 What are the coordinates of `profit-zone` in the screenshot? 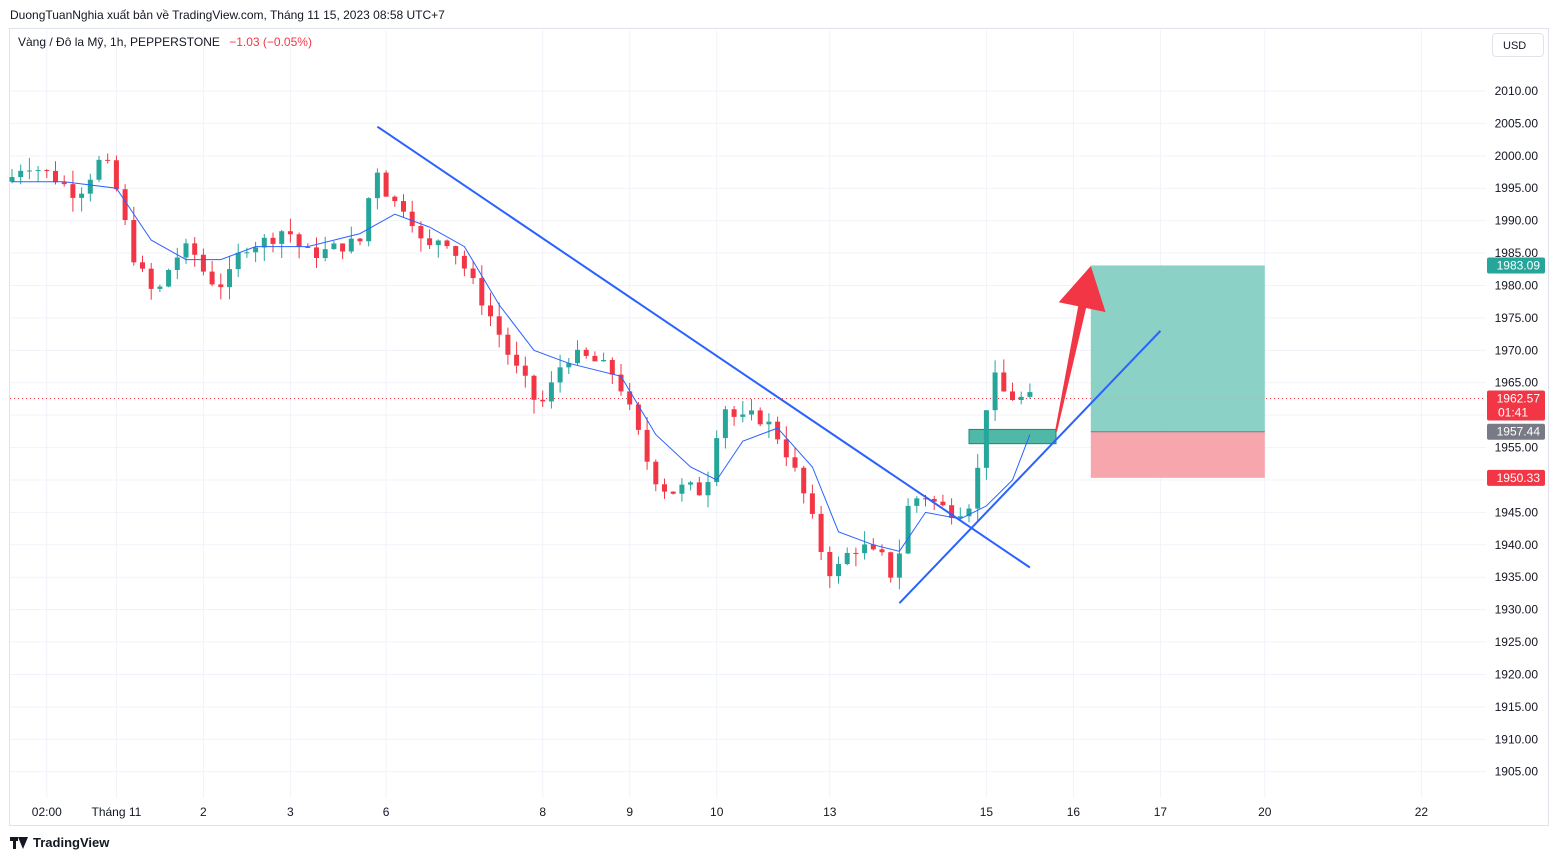 It's located at (1177, 348).